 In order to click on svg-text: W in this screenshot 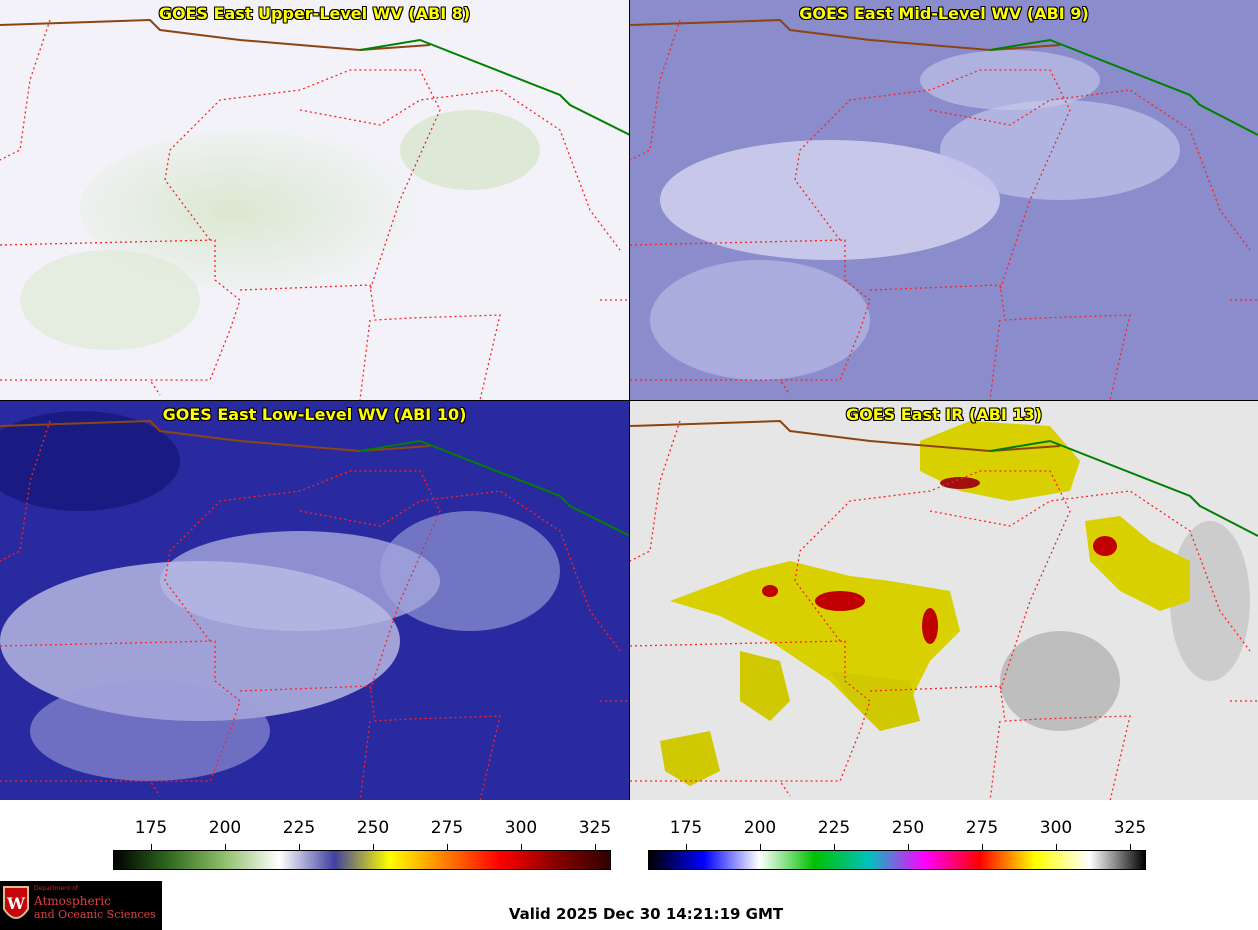, I will do `click(16, 903)`.